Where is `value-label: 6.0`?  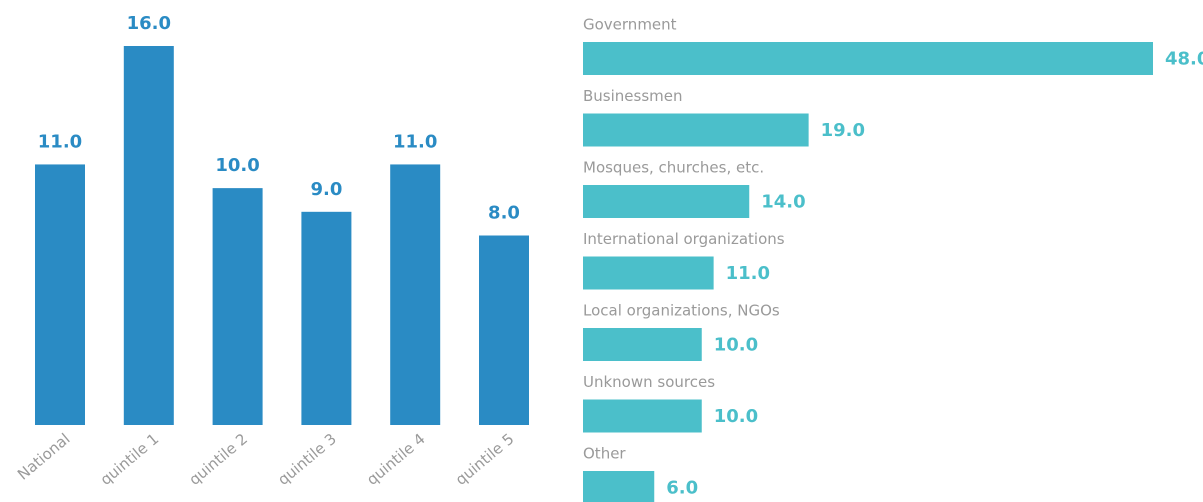
value-label: 6.0 is located at coordinates (682, 488).